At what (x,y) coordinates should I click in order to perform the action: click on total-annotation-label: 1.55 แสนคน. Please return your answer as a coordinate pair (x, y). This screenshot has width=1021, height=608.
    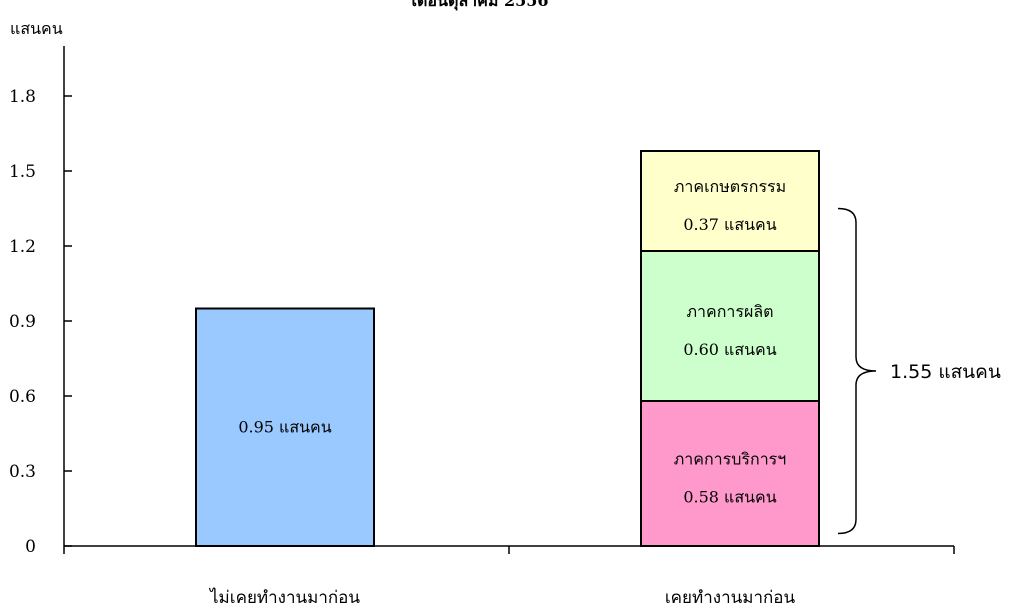
    Looking at the image, I should click on (945, 372).